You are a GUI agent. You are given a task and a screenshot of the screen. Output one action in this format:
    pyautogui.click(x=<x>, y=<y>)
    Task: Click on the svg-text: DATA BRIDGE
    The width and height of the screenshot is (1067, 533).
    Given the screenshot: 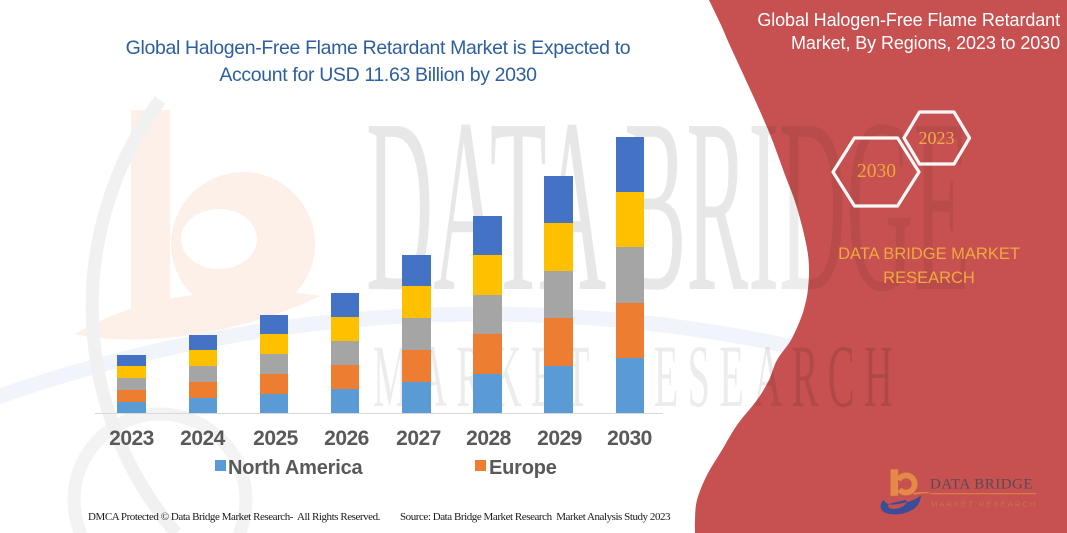 What is the action you would take?
    pyautogui.click(x=981, y=485)
    